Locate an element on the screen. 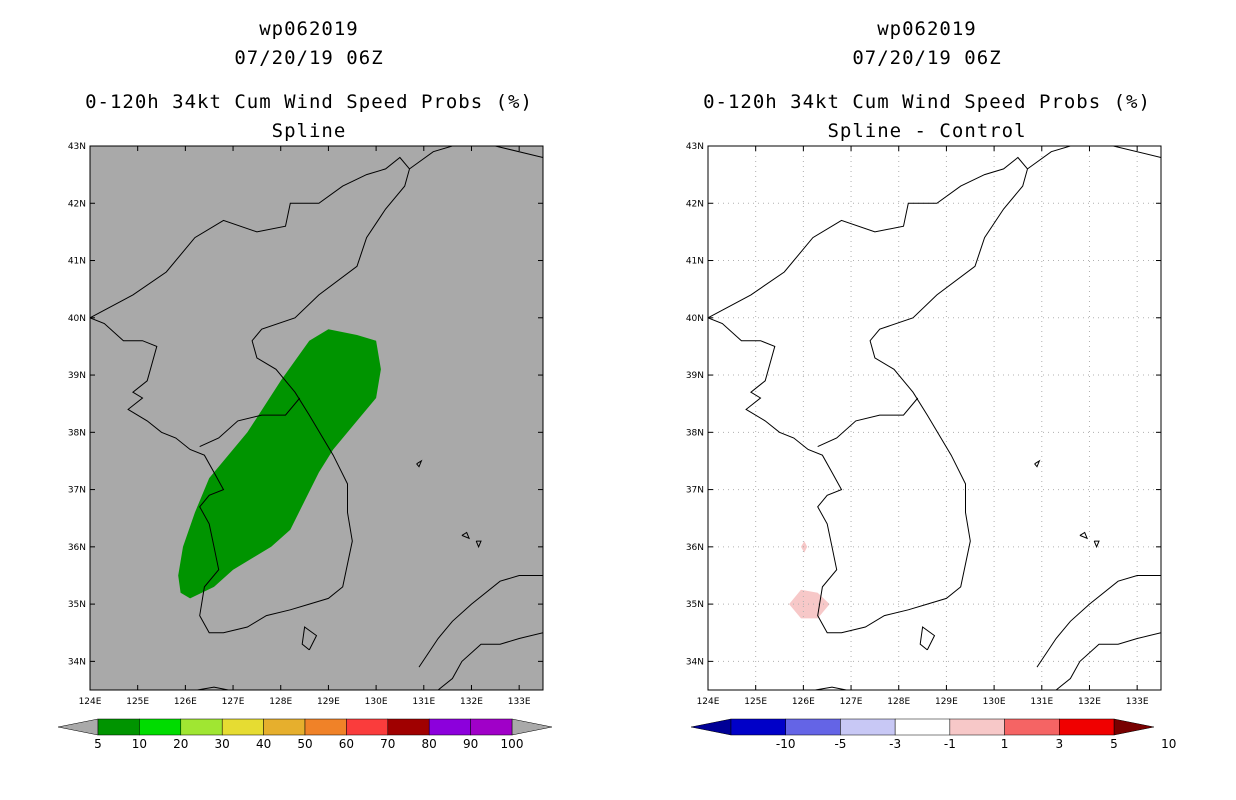 Image resolution: width=1236 pixels, height=800 pixels. colorbar-label: 20 is located at coordinates (180, 744).